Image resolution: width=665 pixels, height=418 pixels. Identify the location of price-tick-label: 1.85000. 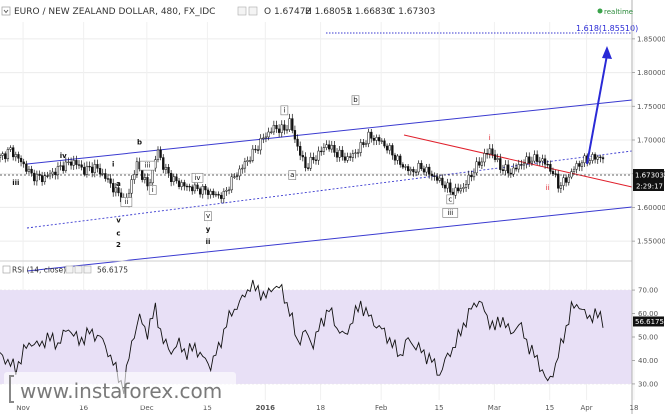
(651, 39).